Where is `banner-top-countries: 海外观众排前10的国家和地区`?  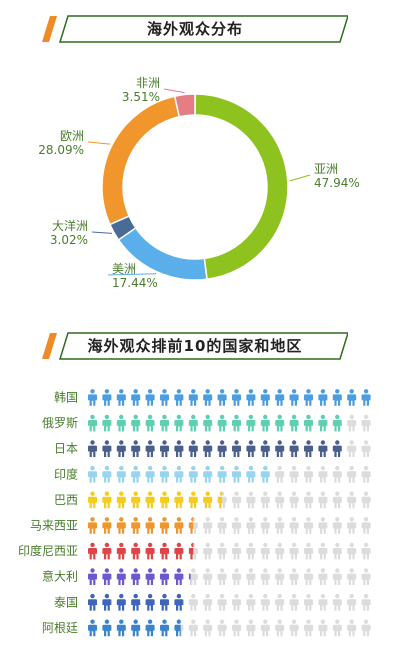
banner-top-countries: 海外观众排前10的国家和地区 is located at coordinates (195, 346).